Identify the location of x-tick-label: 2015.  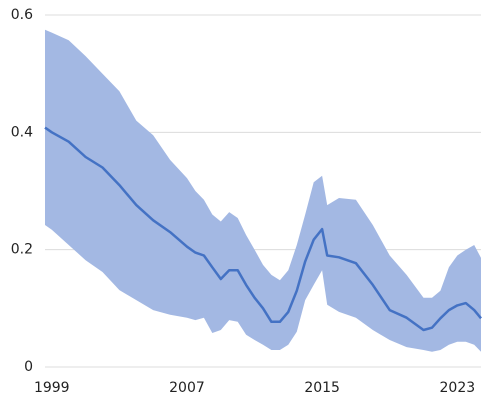
(322, 388).